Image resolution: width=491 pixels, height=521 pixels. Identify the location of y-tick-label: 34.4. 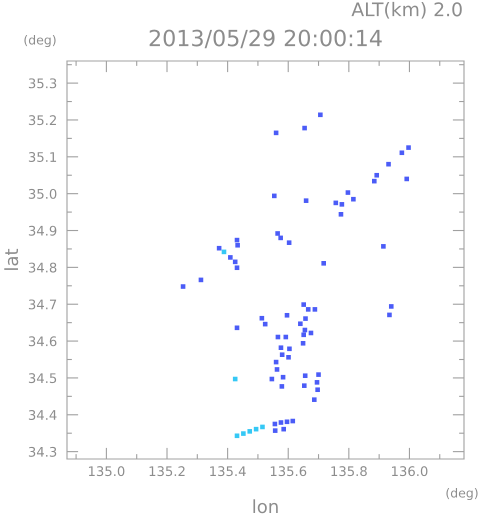
(42, 415).